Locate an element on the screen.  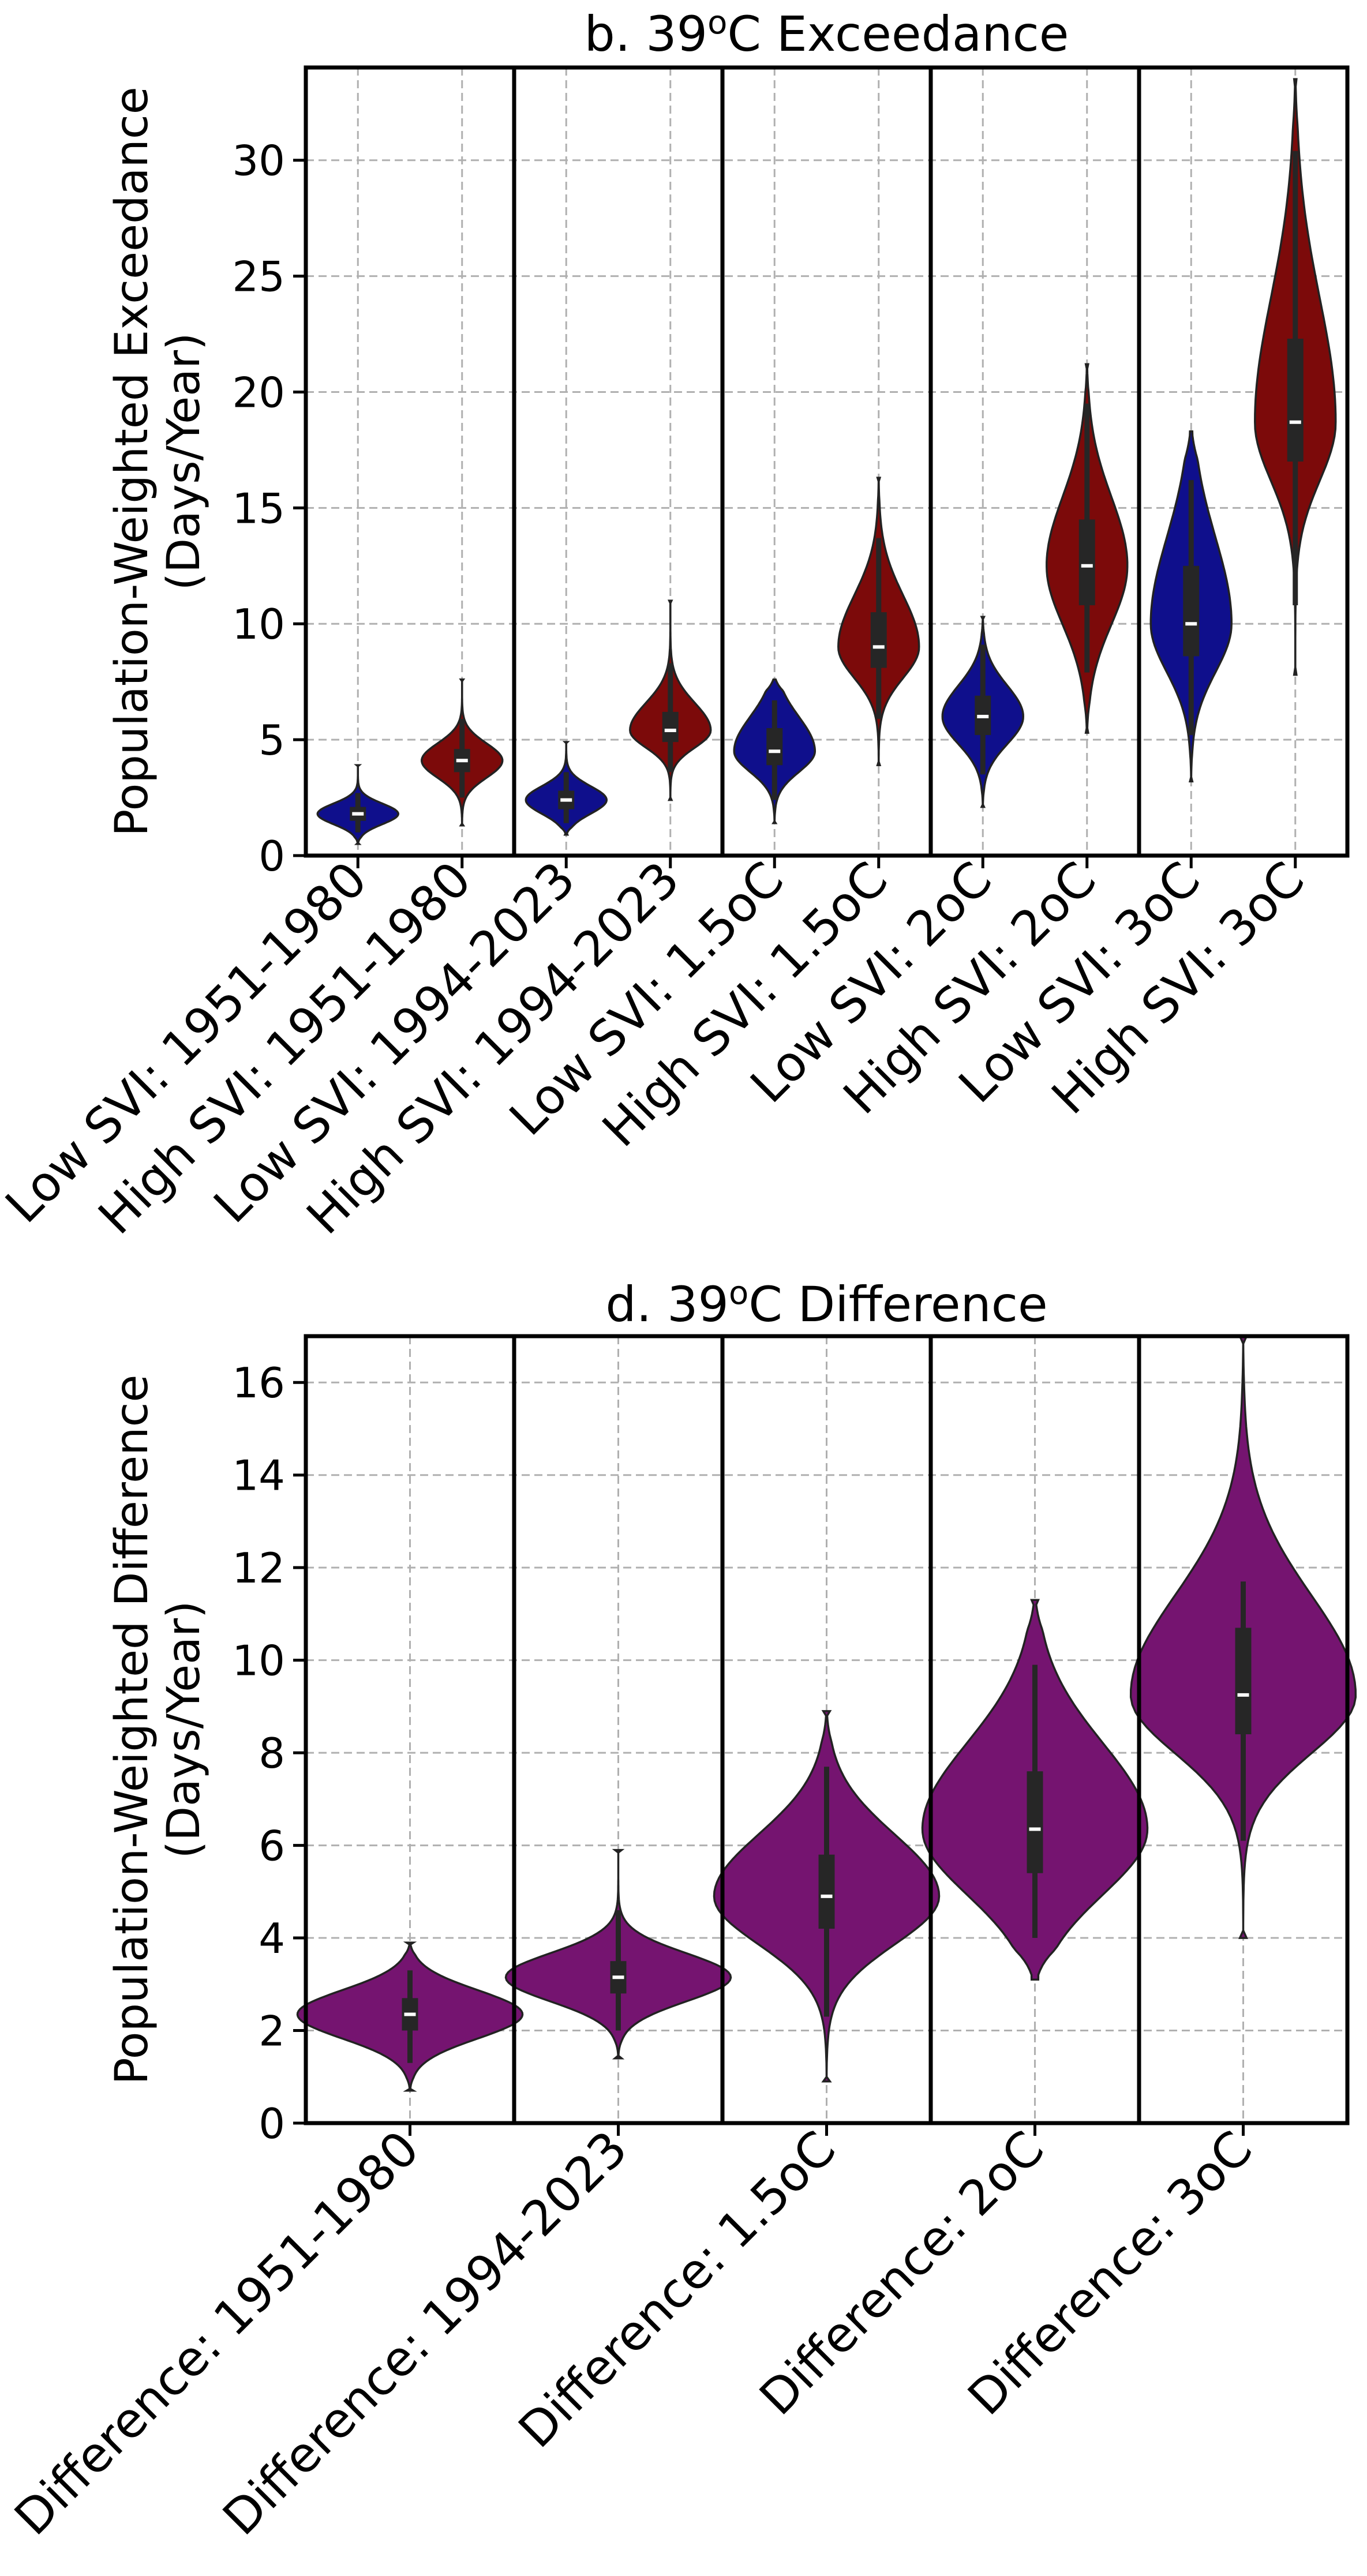
chart-title-prefix: b. 39 is located at coordinates (647, 34).